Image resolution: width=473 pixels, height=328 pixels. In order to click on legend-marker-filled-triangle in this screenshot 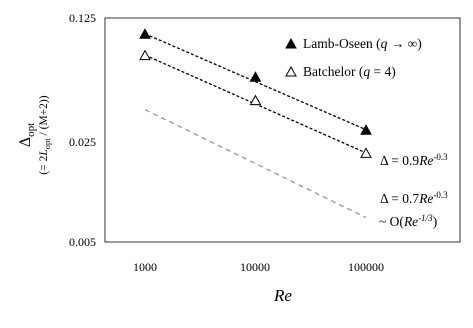, I will do `click(291, 43)`.